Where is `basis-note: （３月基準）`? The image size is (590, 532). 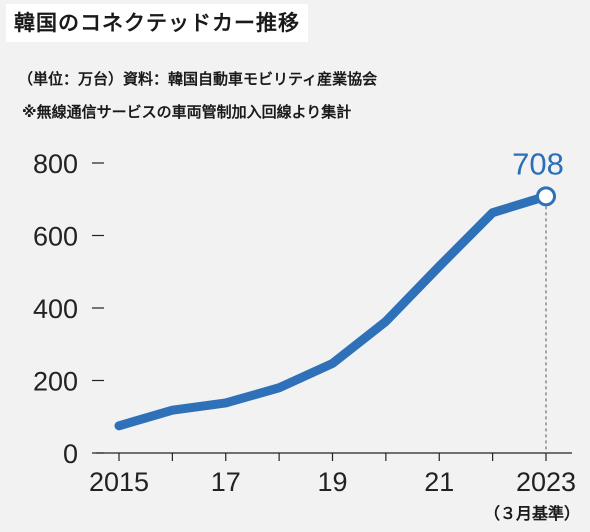
basis-note: （３月基準） is located at coordinates (531, 513).